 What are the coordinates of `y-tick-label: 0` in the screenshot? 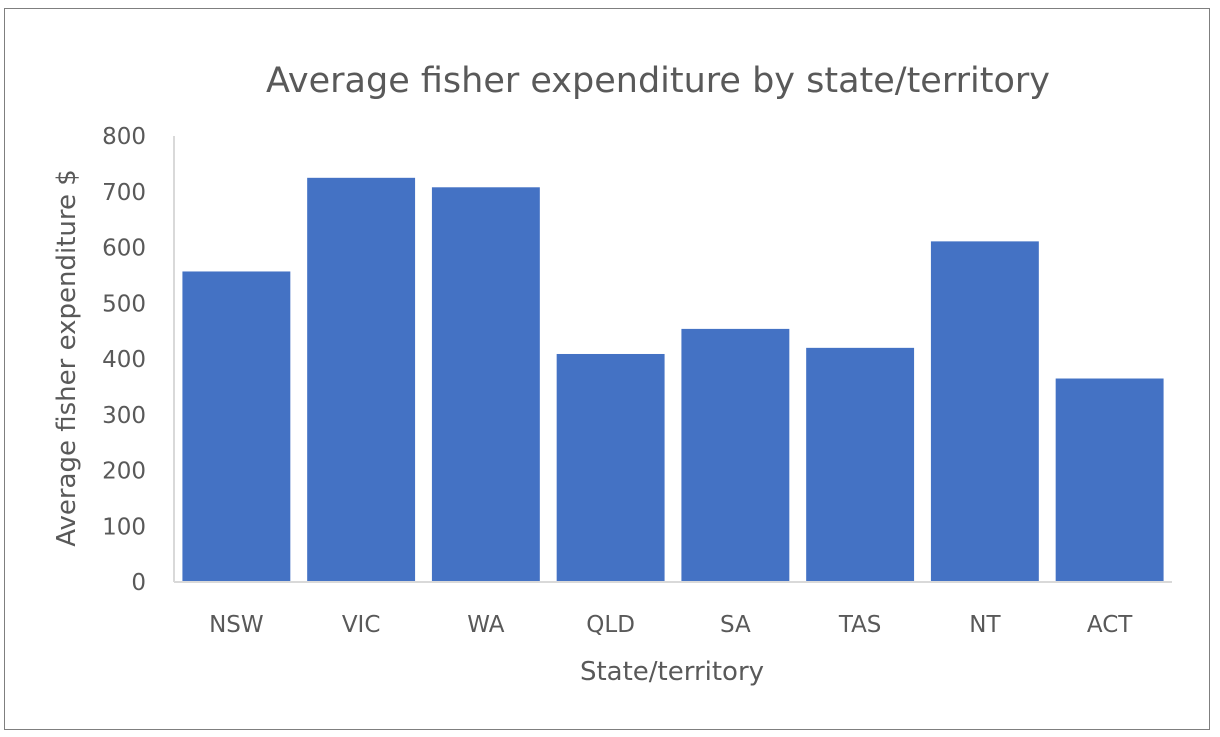 It's located at (138, 583).